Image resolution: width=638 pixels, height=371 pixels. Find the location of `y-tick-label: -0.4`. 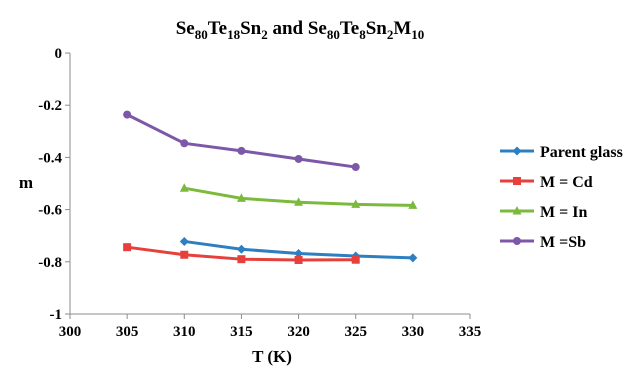

y-tick-label: -0.4 is located at coordinates (50, 158).